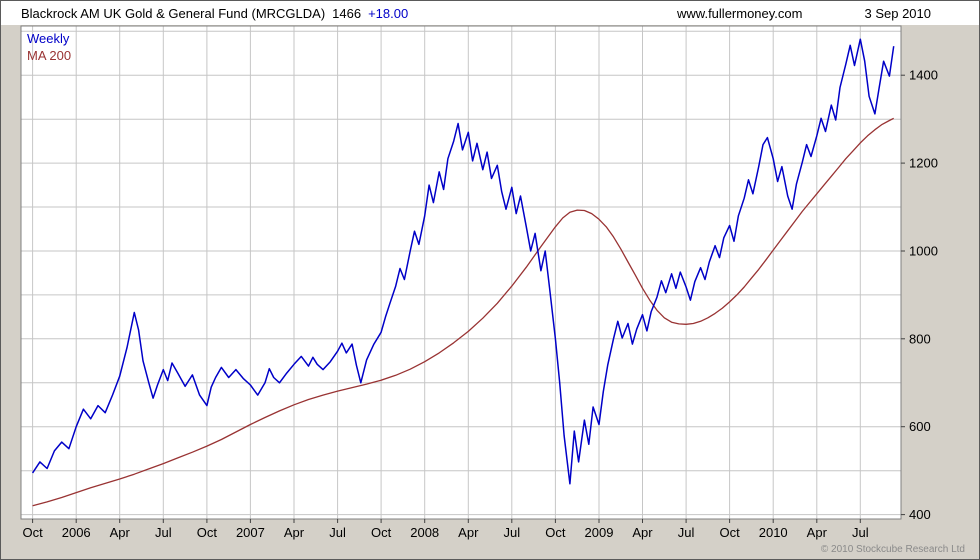  I want to click on y-axis-label: 600, so click(920, 426).